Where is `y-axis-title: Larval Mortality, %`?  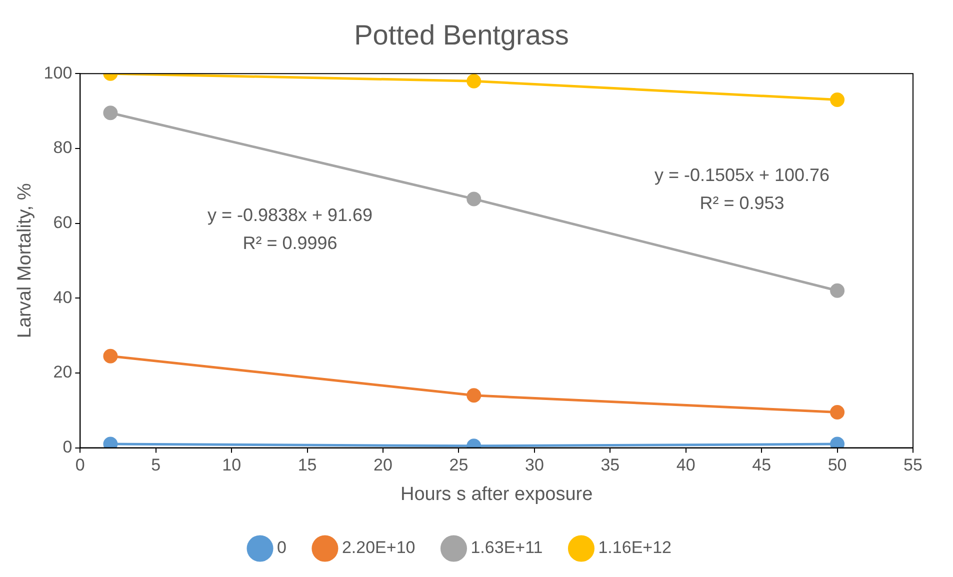
y-axis-title: Larval Mortality, % is located at coordinates (25, 260).